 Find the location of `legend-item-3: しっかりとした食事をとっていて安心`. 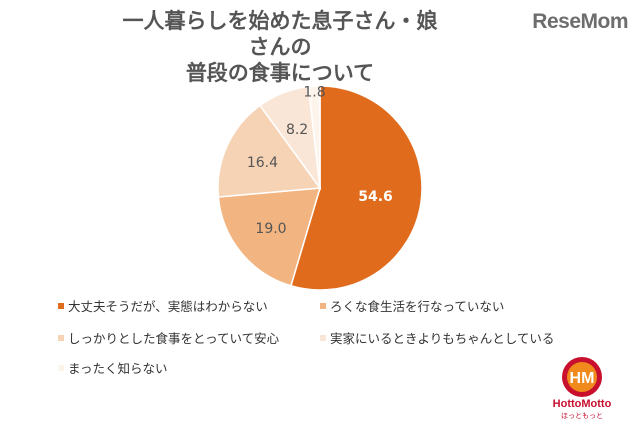

legend-item-3: しっかりとした食事をとっていて安心 is located at coordinates (168, 337).